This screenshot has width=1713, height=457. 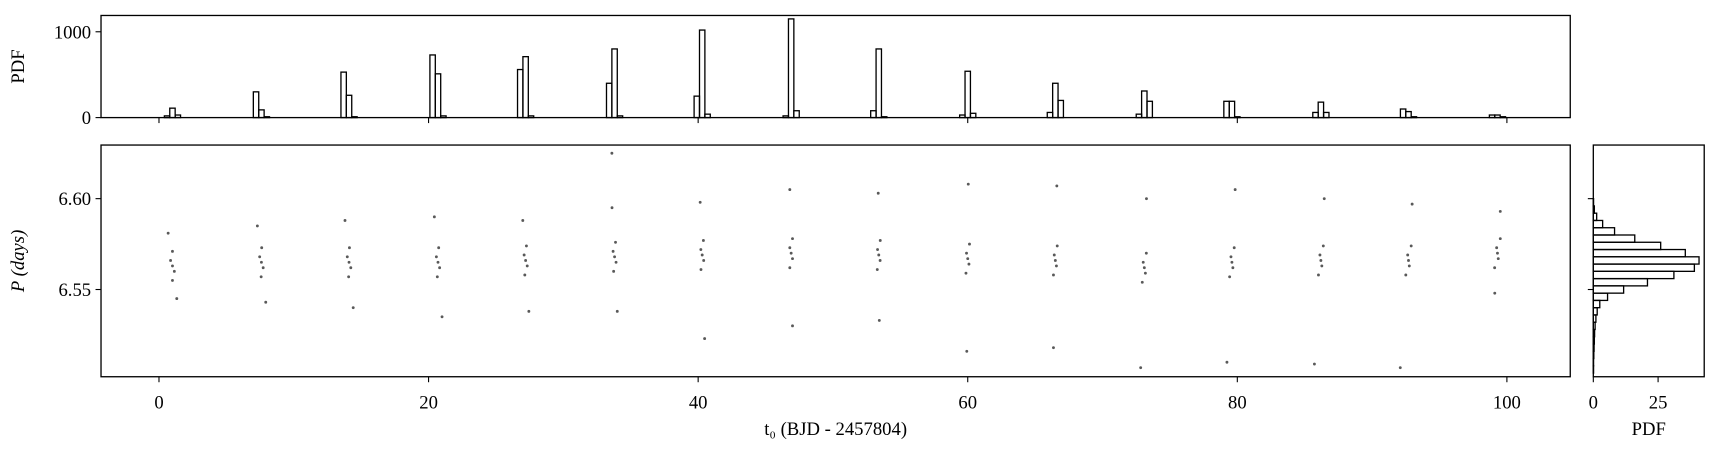 What do you see at coordinates (1237, 403) in the screenshot?
I see `x-tick-label: 80` at bounding box center [1237, 403].